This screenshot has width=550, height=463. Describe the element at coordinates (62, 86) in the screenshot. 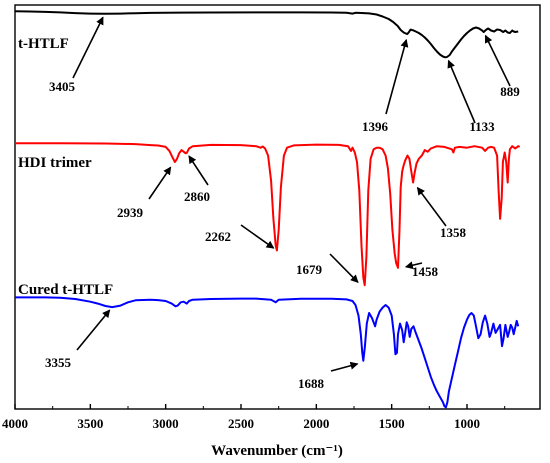

I see `annotation-label: 3405` at that location.